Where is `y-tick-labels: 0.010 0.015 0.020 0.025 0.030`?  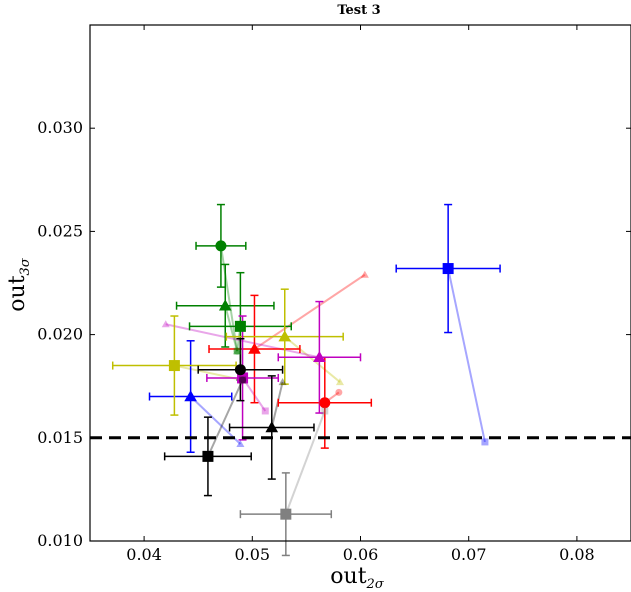
y-tick-labels: 0.010 0.015 0.020 0.025 0.030 is located at coordinates (60, 334).